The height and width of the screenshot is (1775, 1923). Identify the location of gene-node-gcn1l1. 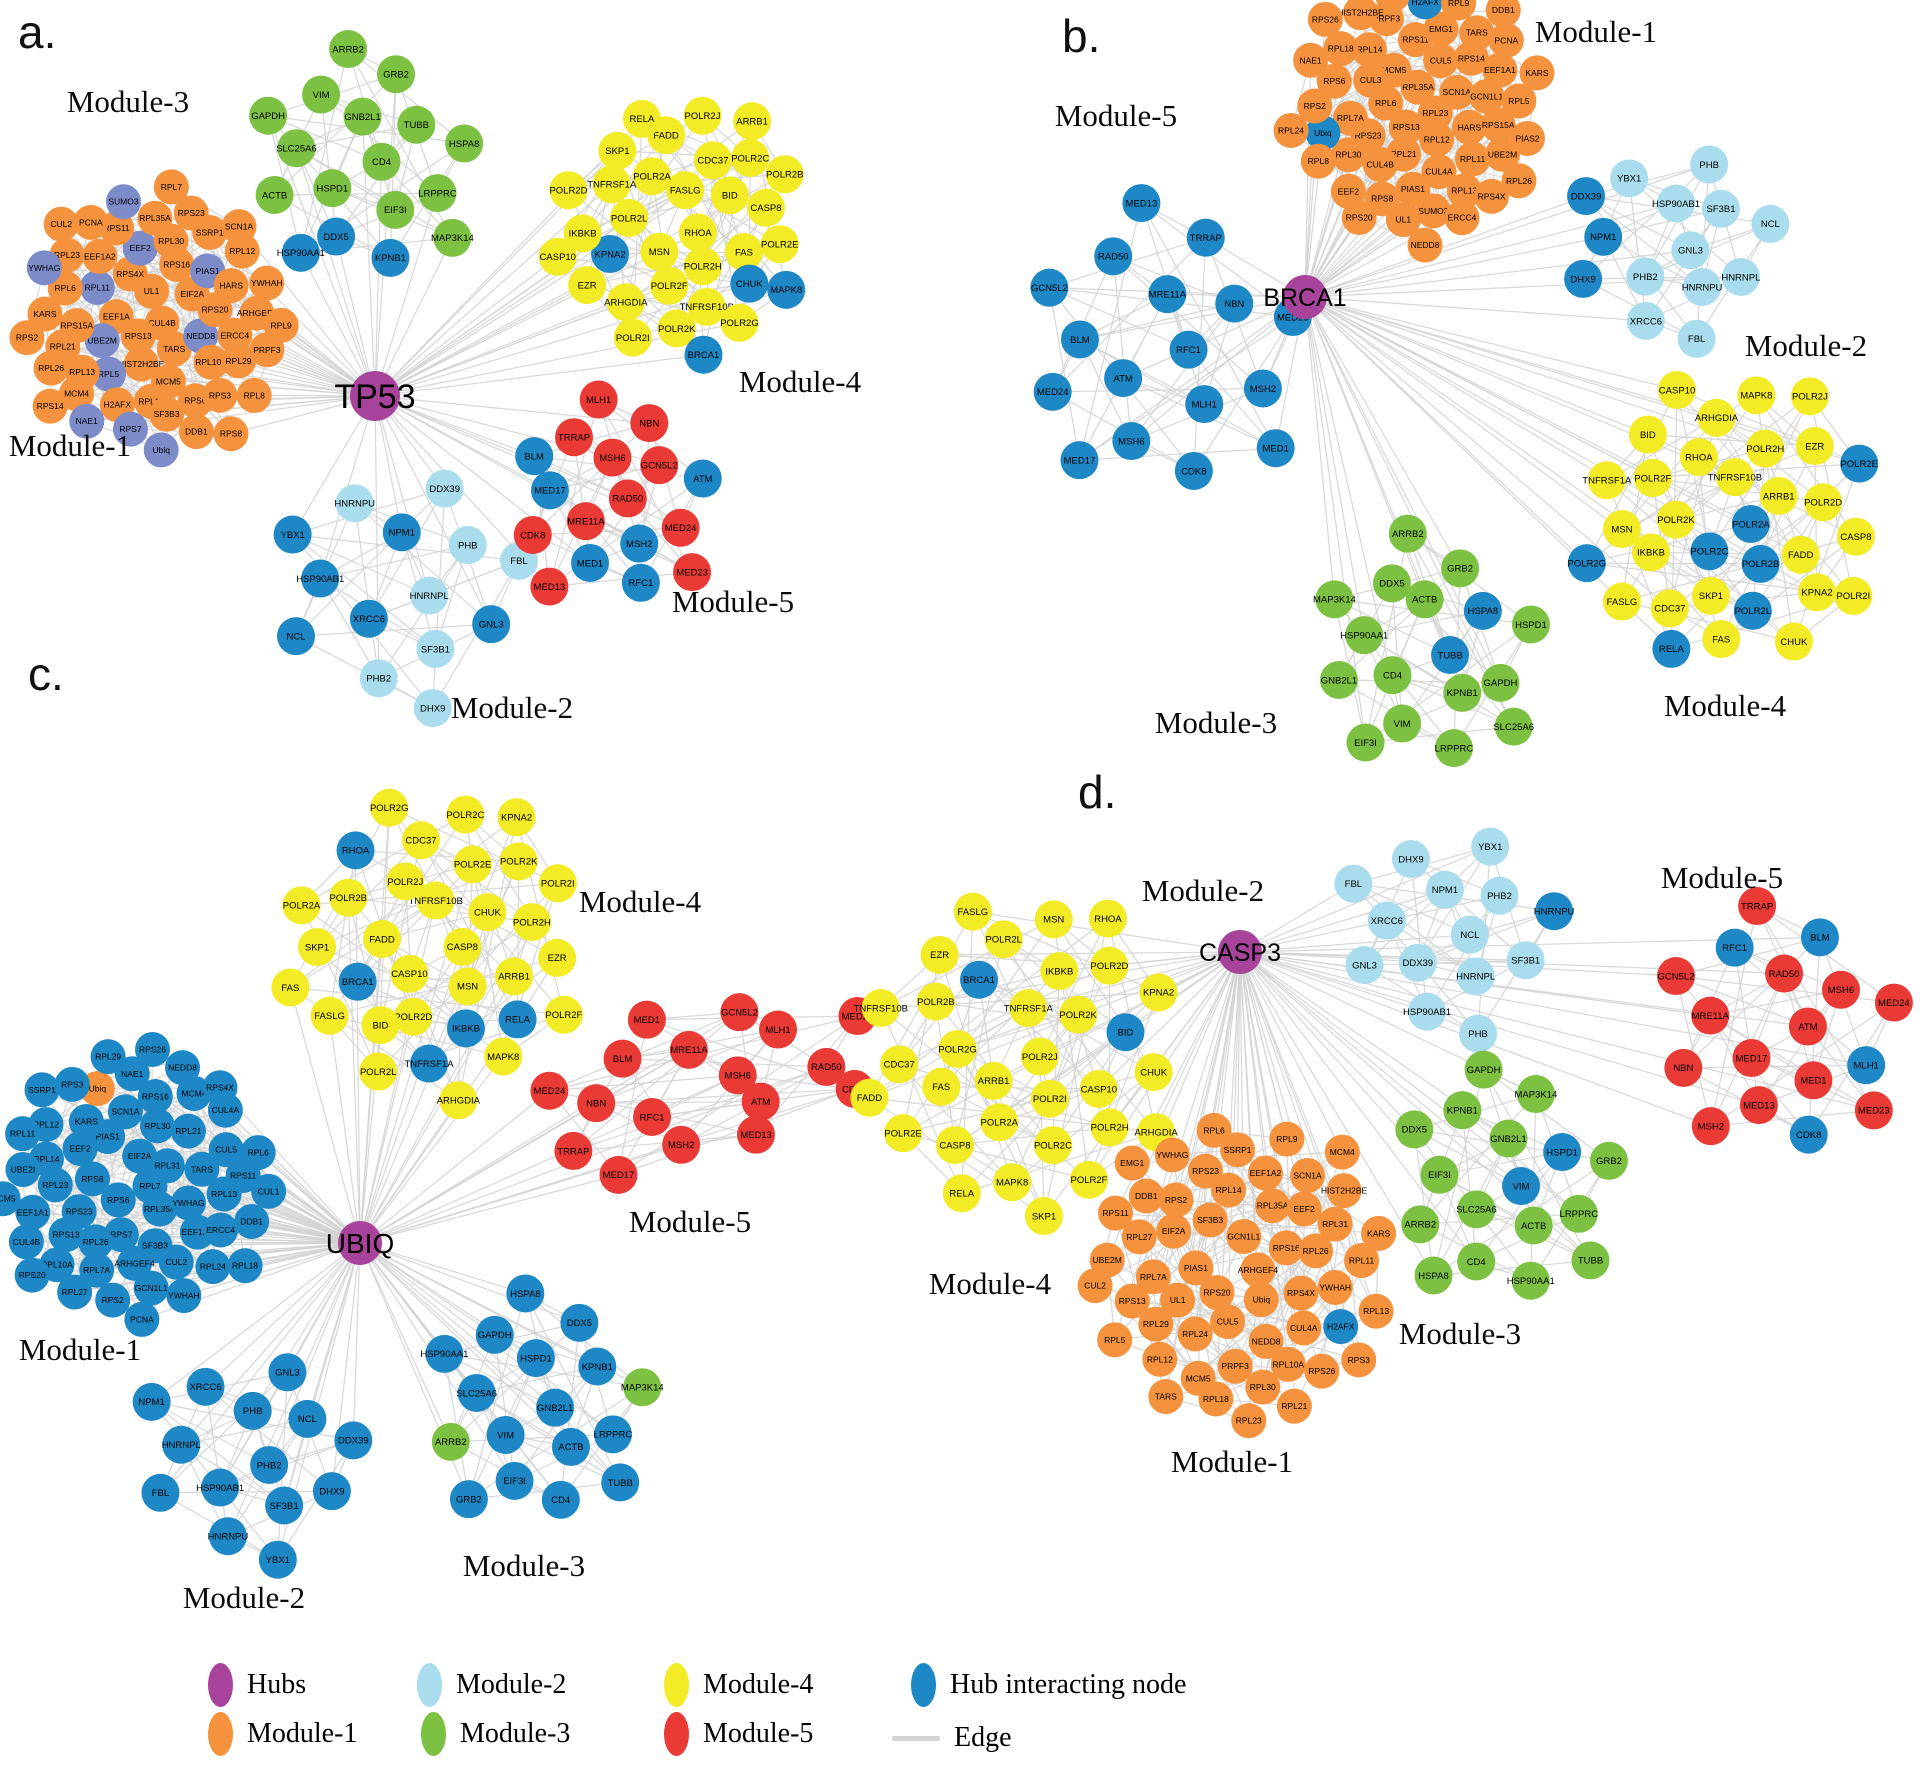
(1244, 1236).